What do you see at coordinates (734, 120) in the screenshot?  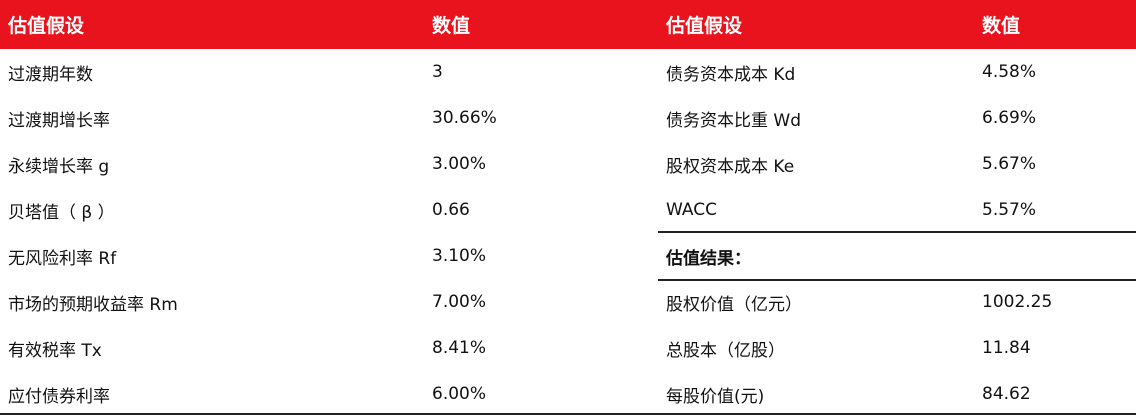 I see `row-right-label: 债务资本比重 Wd` at bounding box center [734, 120].